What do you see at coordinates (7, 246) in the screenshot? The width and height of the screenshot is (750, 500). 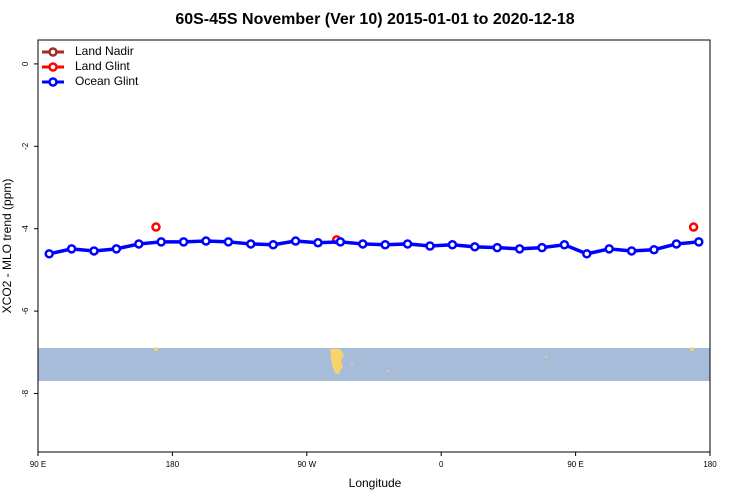 I see `y-axis-label: XCO2 - MLO trend (ppm)` at bounding box center [7, 246].